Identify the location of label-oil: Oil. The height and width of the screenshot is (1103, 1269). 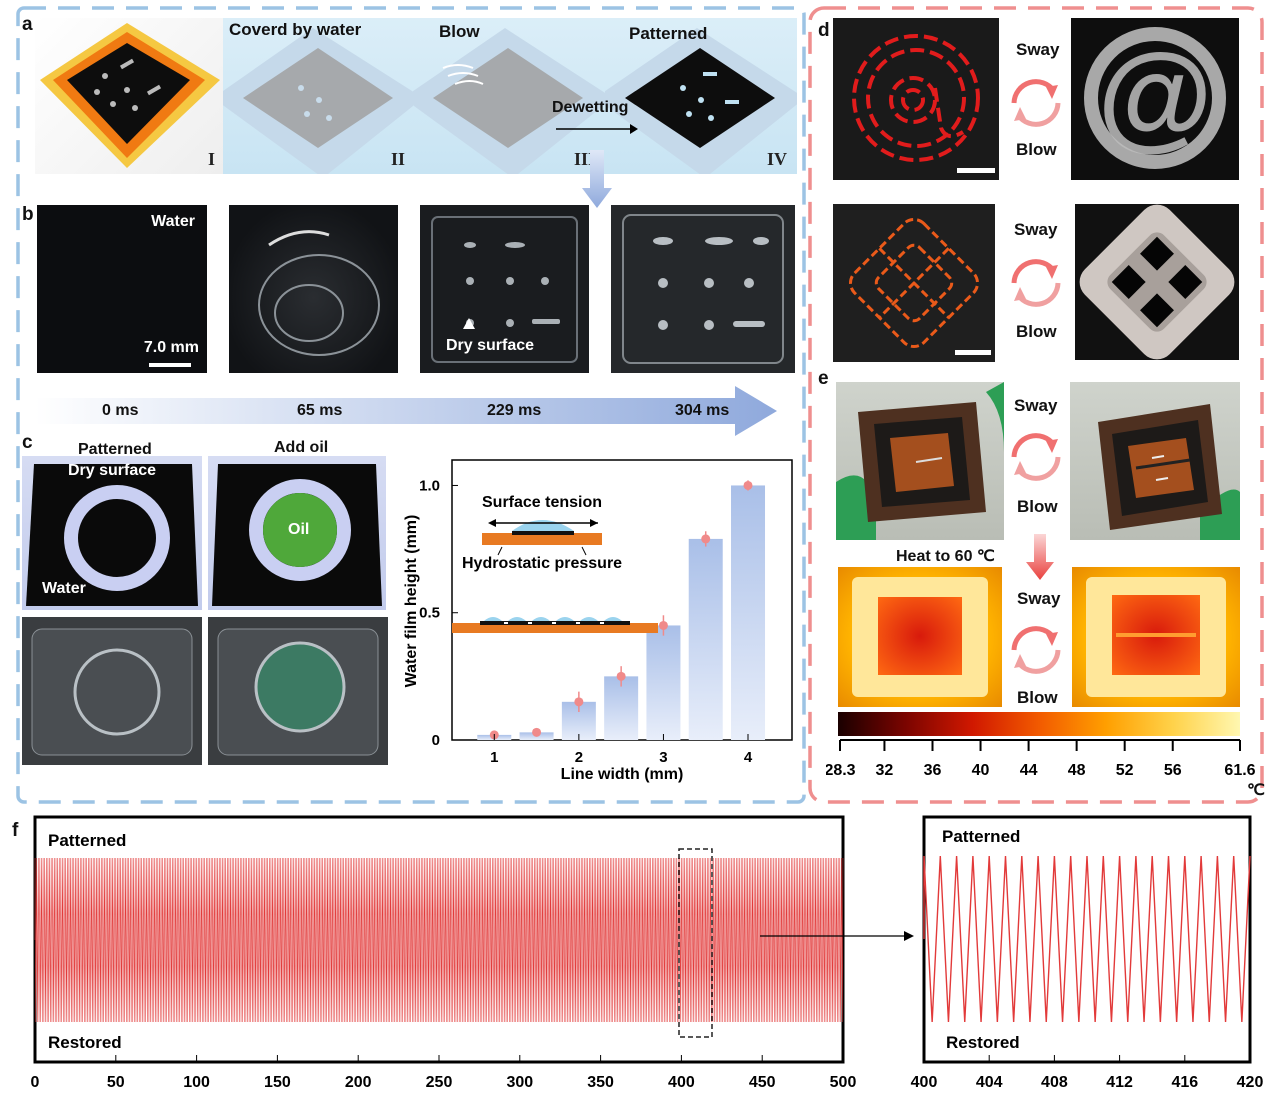
(299, 529).